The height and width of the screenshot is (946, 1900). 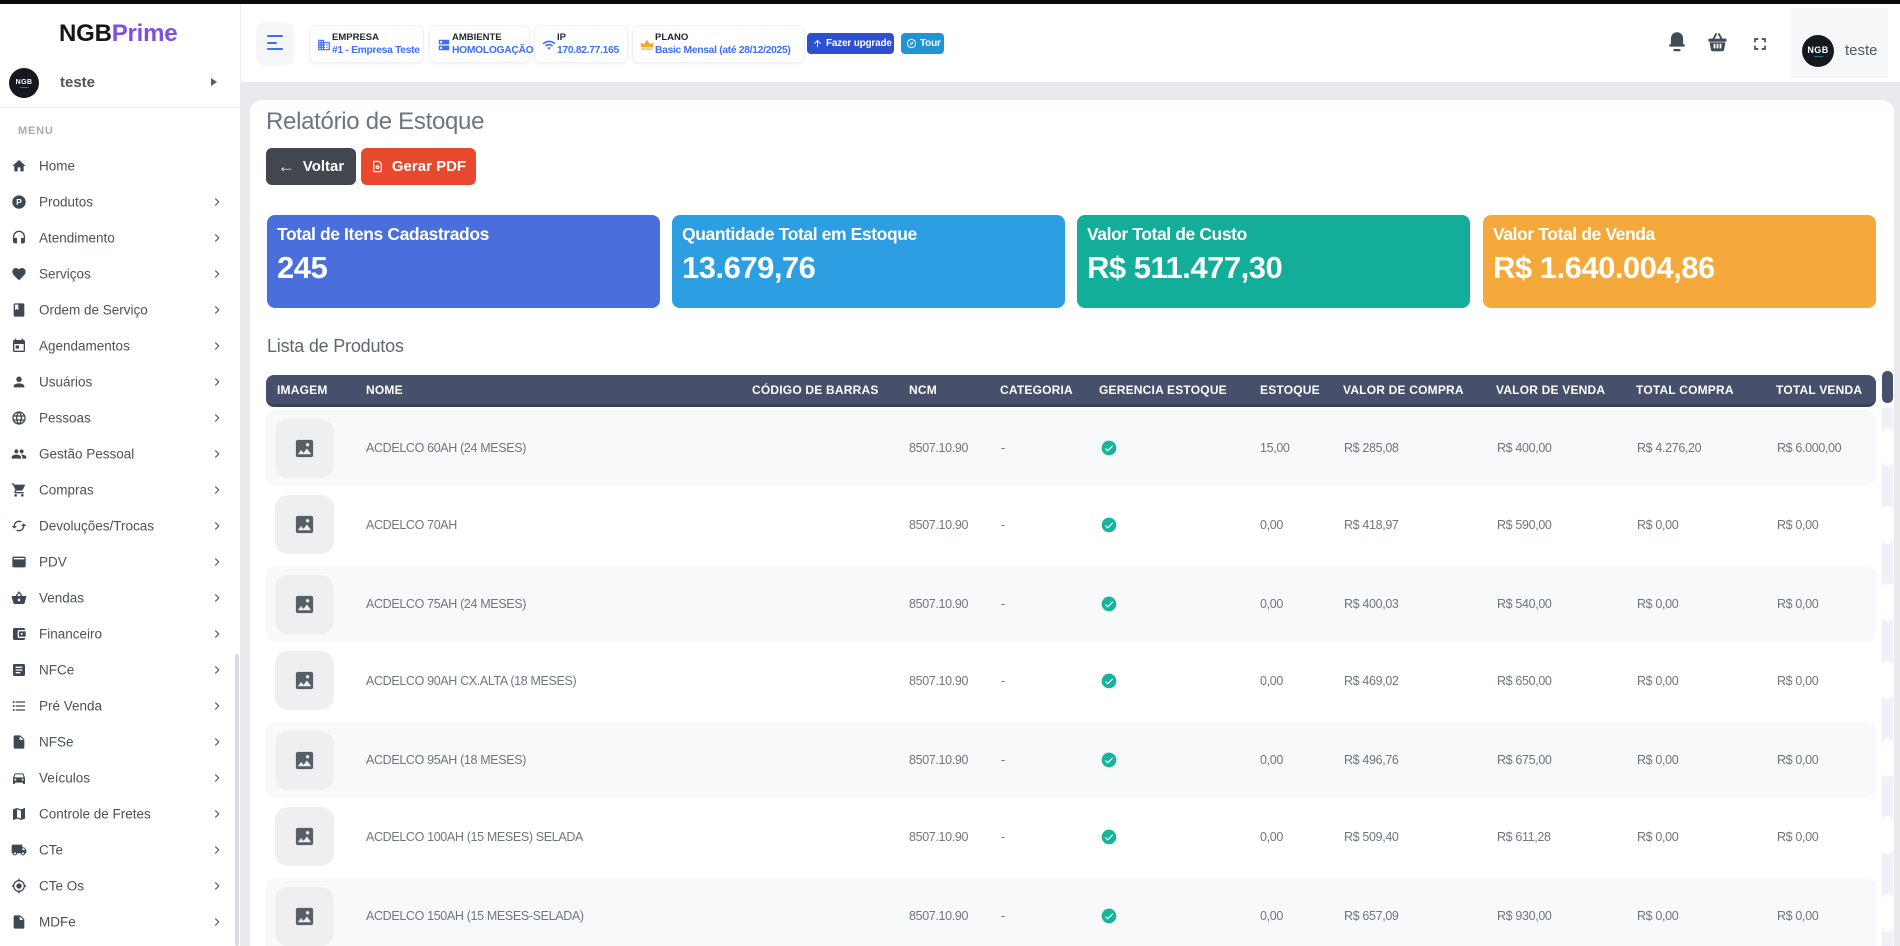 What do you see at coordinates (19, 202) in the screenshot?
I see `svg-text: P` at bounding box center [19, 202].